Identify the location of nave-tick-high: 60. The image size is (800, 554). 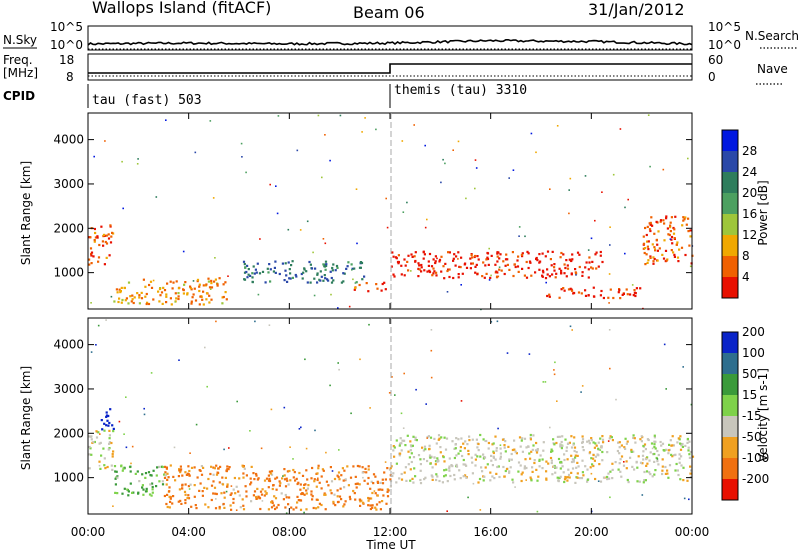
(715, 60).